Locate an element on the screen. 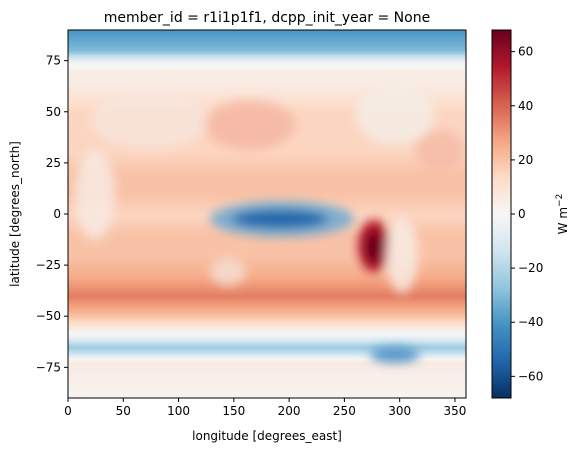 Image resolution: width=582 pixels, height=453 pixels. x-tick-label: 100 is located at coordinates (178, 411).